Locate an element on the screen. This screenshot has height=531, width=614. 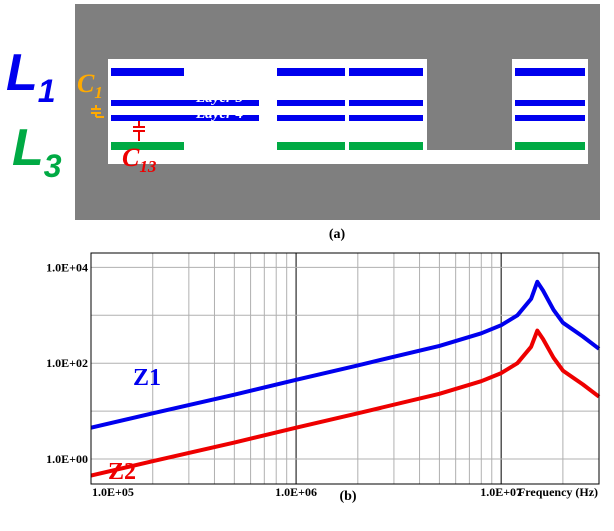
x-axis-label: Frequency (Hz) is located at coordinates (558, 492).